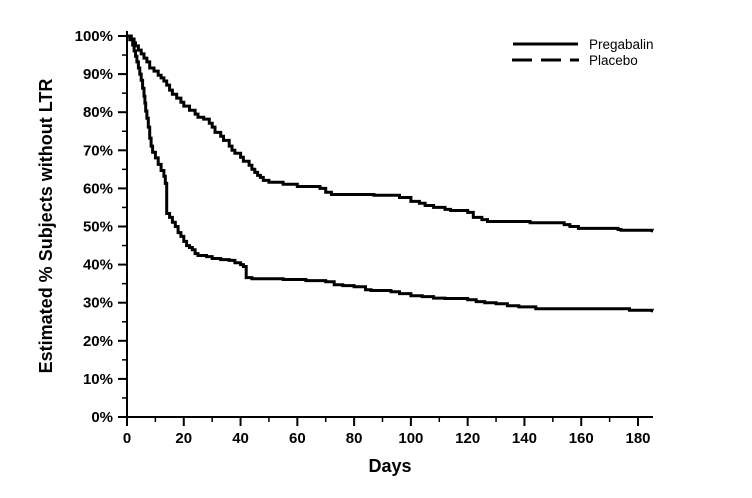  Describe the element at coordinates (467, 438) in the screenshot. I see `x-tick-label: 120` at that location.